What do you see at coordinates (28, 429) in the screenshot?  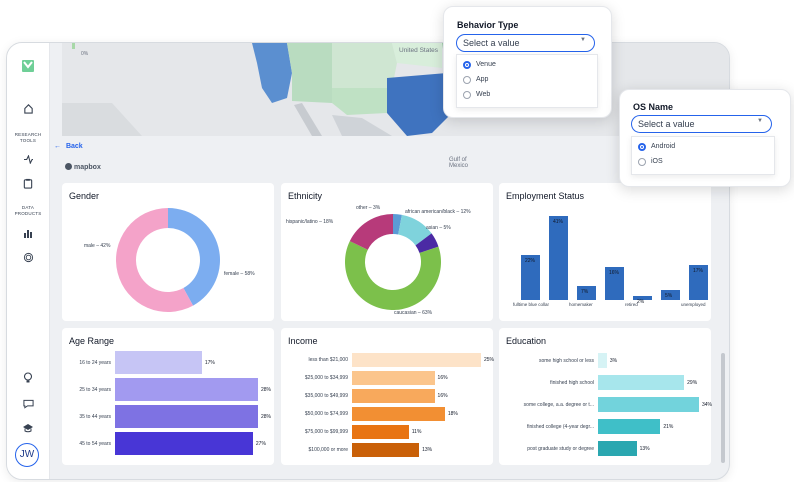 I see `graduation-cap-icon` at bounding box center [28, 429].